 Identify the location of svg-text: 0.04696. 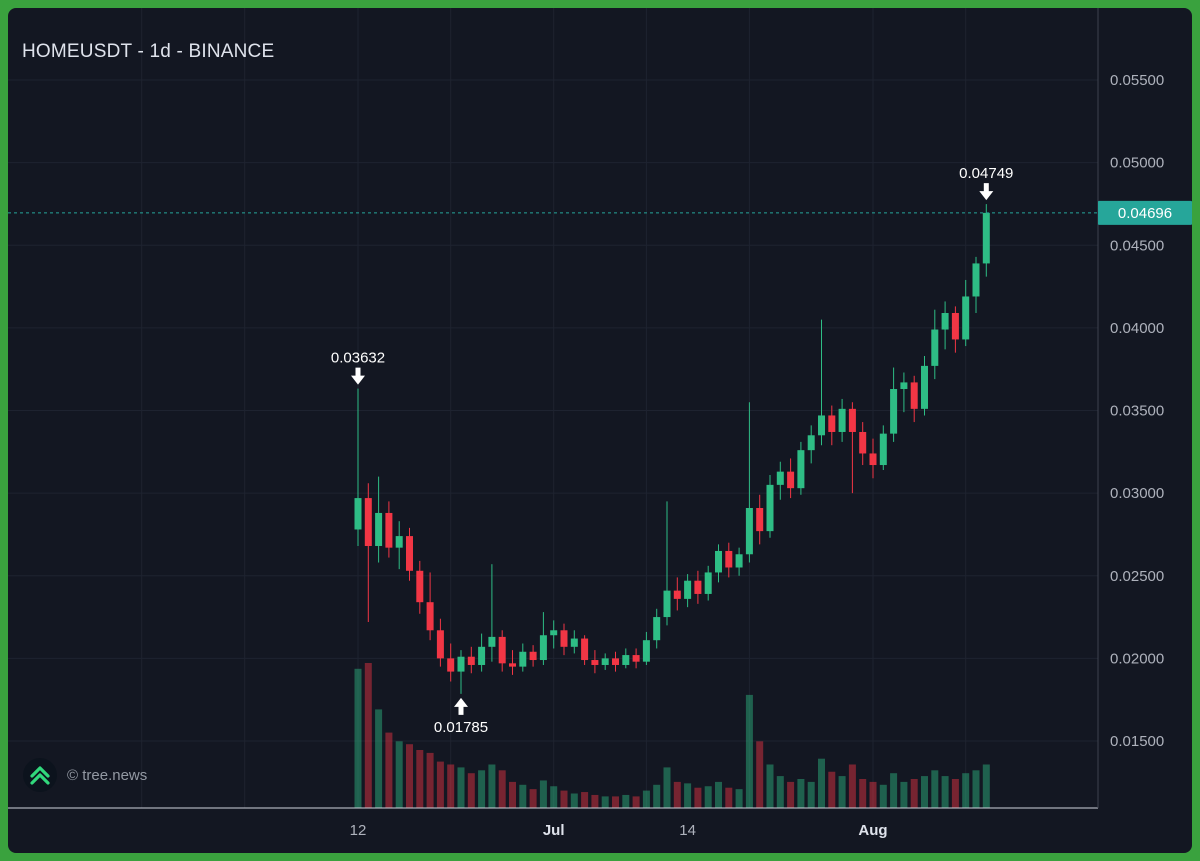
(1145, 213).